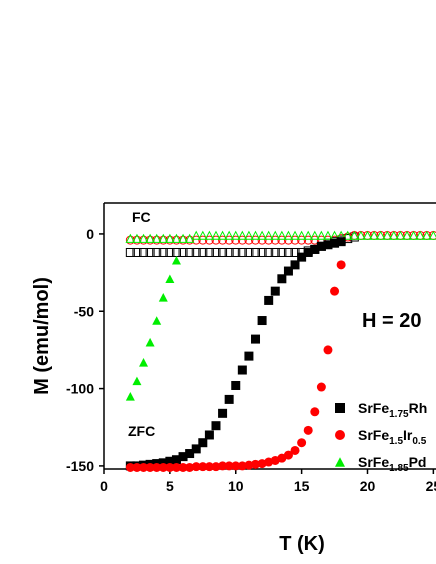 The height and width of the screenshot is (564, 436). I want to click on legend-label: SrFe1.85Pd, so click(392, 464).